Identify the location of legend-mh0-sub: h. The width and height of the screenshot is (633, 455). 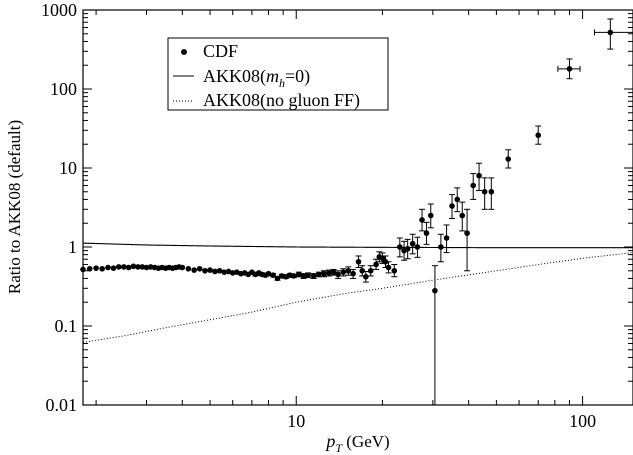
(282, 83).